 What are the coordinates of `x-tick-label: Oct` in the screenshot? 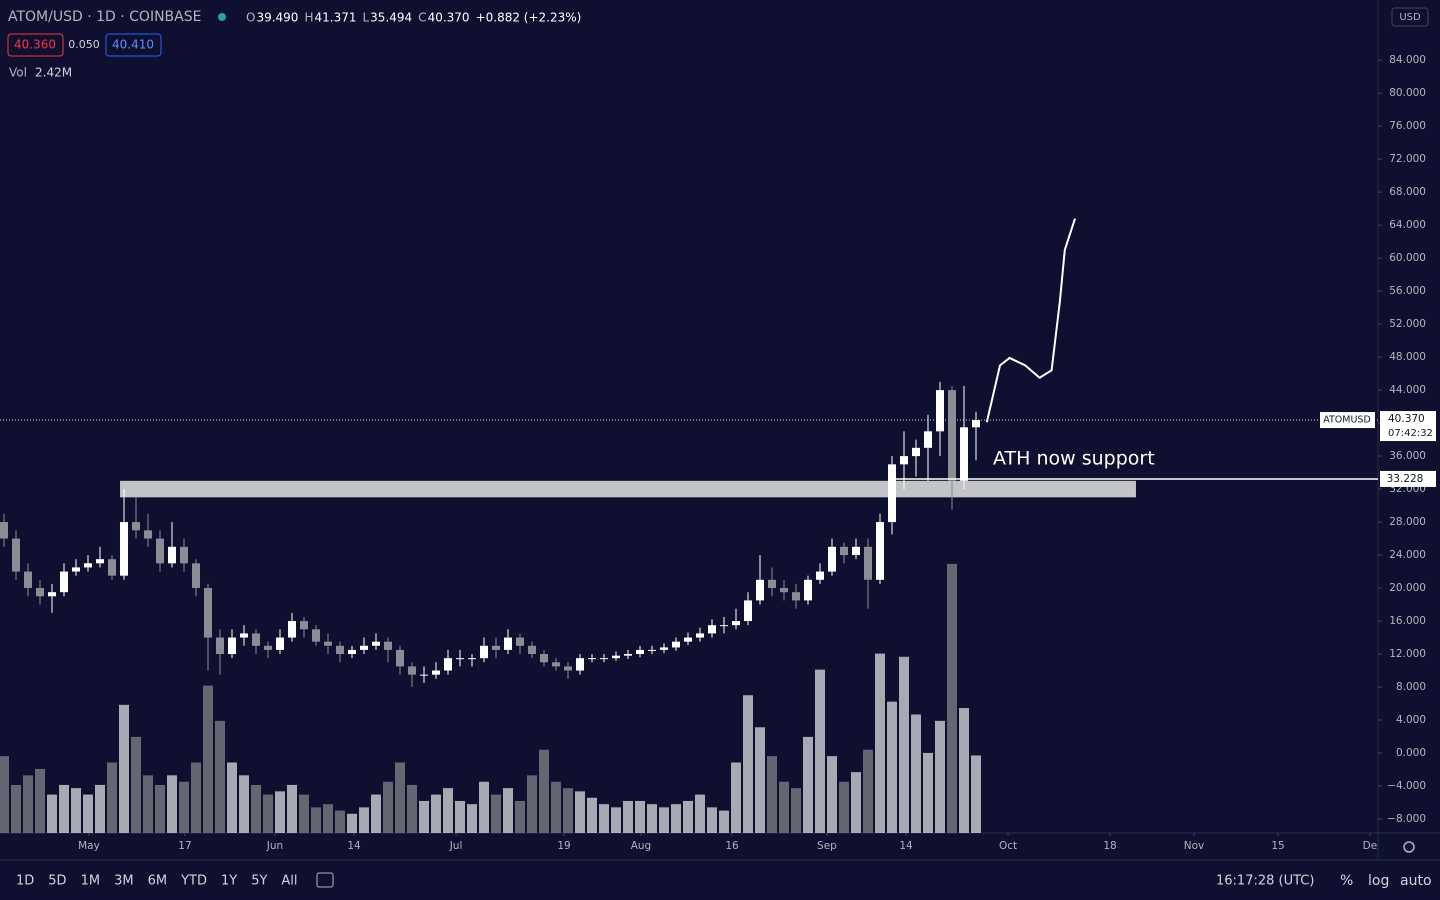 It's located at (1008, 846).